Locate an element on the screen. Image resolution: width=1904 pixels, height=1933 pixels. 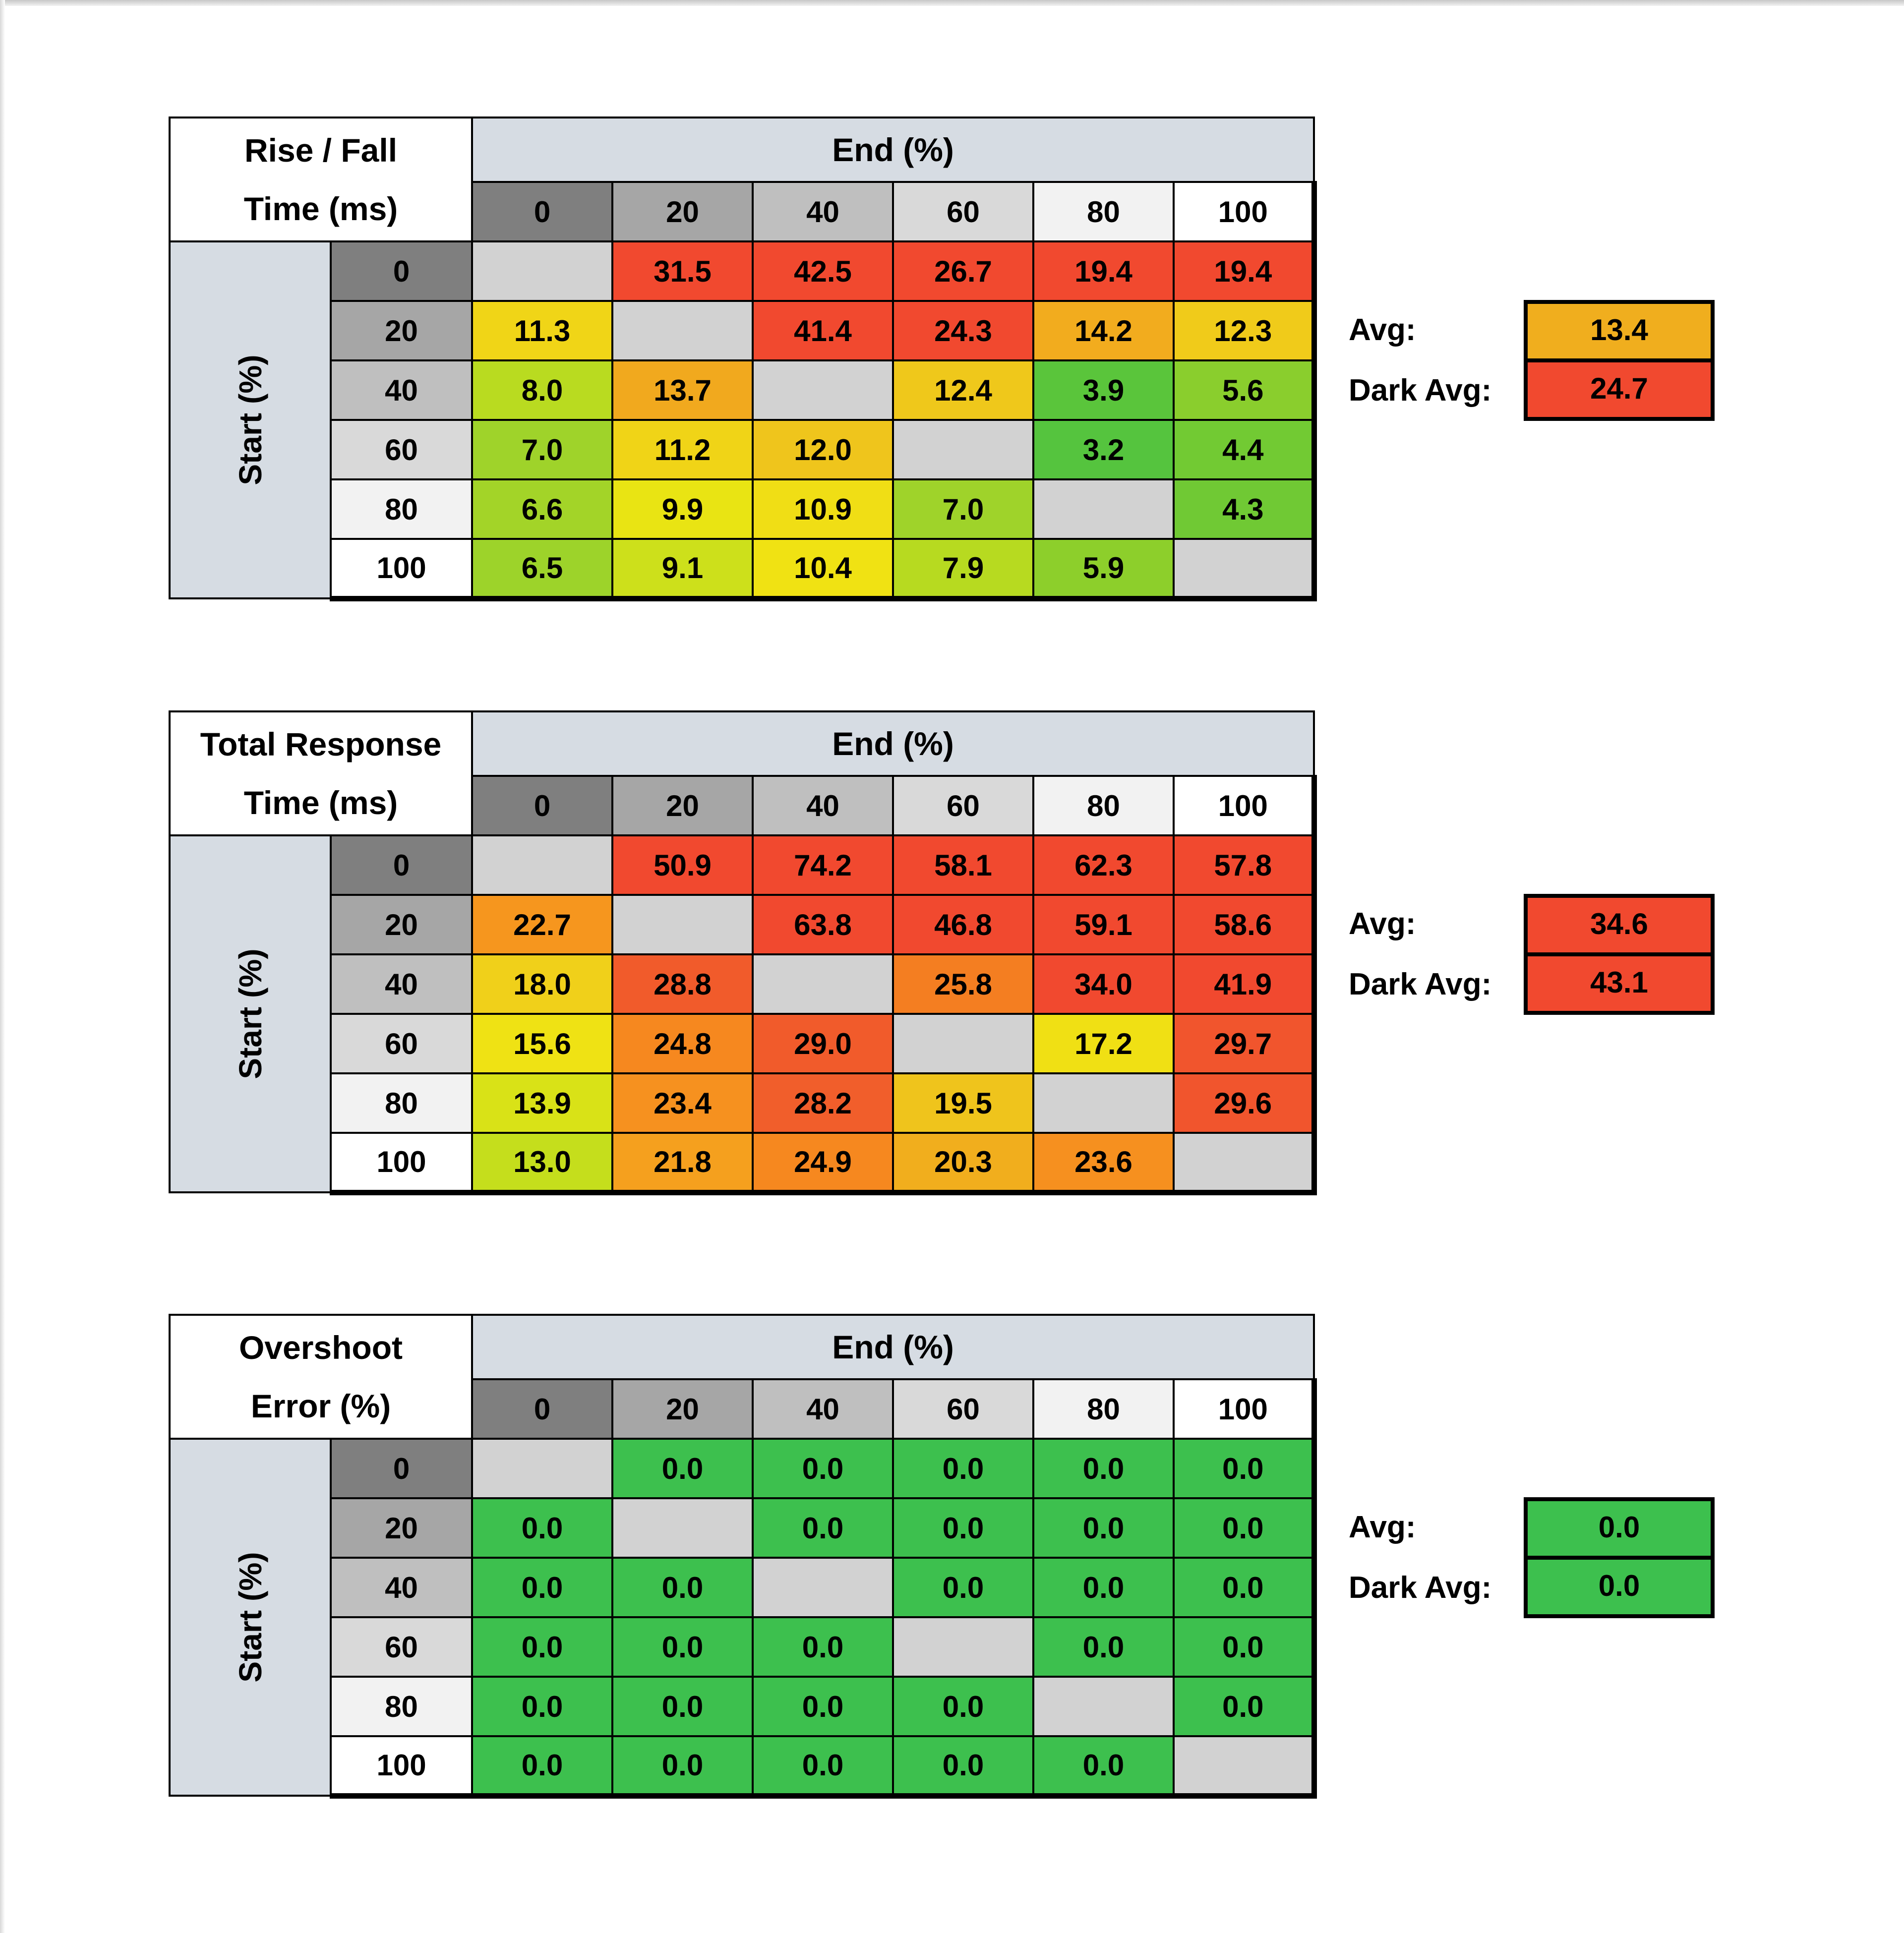
value-cell: 4.3 is located at coordinates (1245, 509).